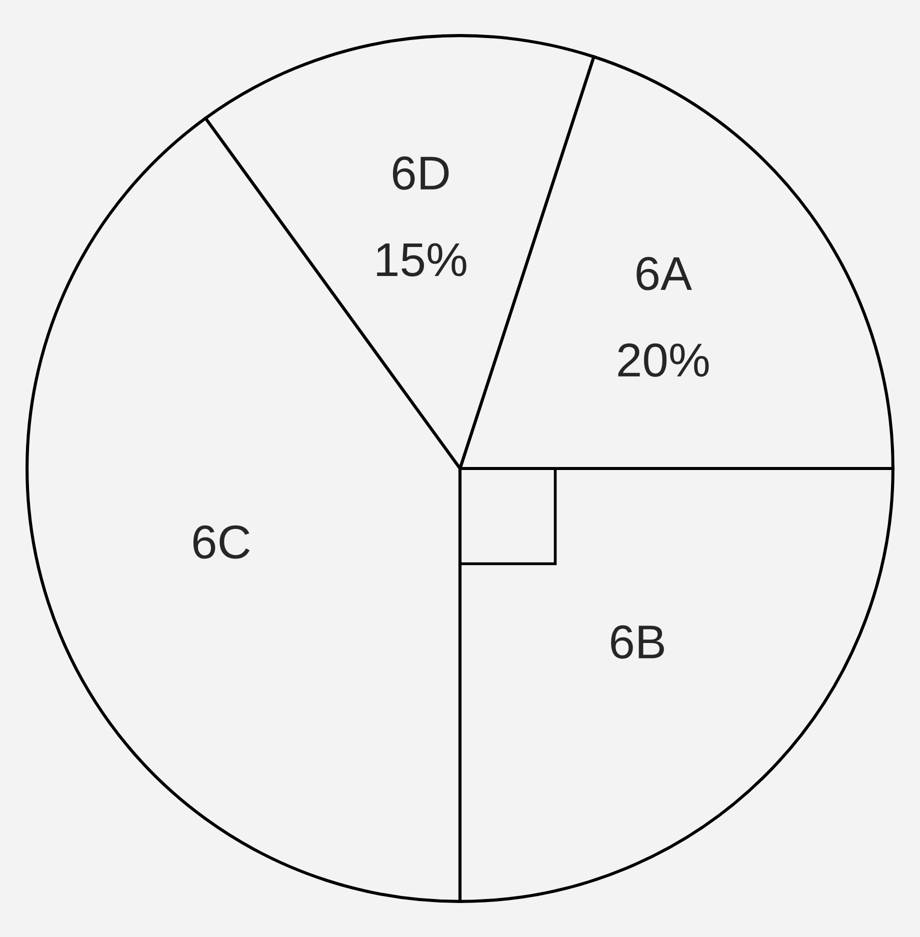  What do you see at coordinates (664, 273) in the screenshot?
I see `slice-label: 6A` at bounding box center [664, 273].